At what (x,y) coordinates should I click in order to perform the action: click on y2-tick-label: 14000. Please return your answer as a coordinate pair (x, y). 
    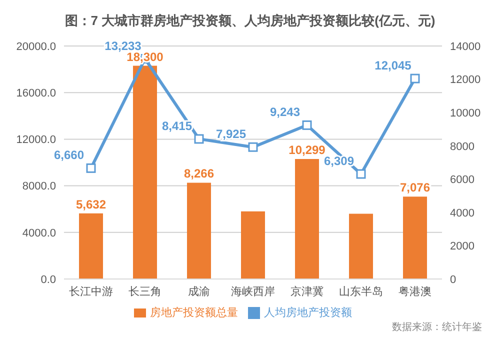
    Looking at the image, I should click on (465, 46).